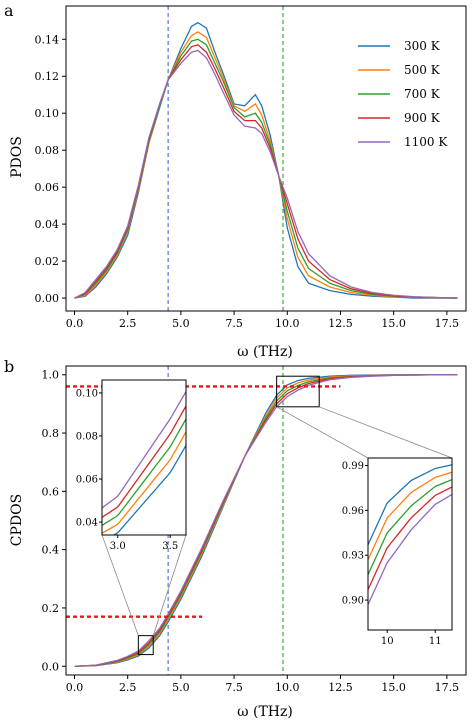 The width and height of the screenshot is (474, 722). I want to click on left-inset-frame, so click(144, 457).